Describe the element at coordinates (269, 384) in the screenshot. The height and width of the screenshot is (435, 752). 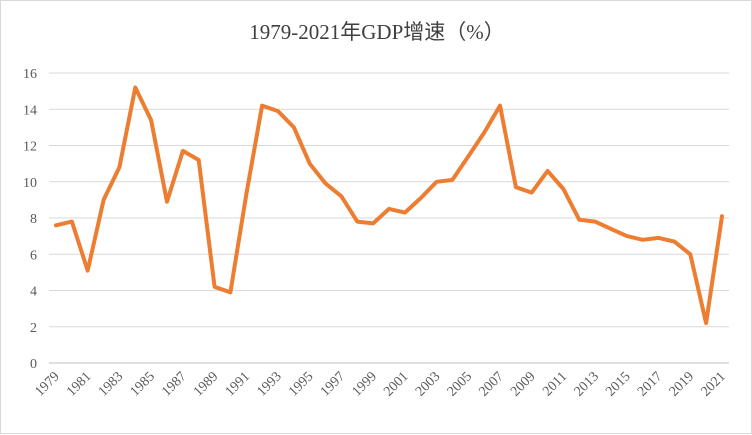
I see `x-tick-label: 1993` at that location.